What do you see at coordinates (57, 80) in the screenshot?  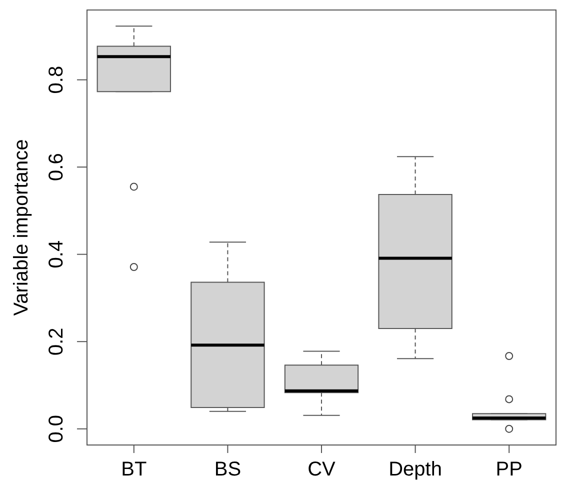 I see `y-tick-label: 0.8` at bounding box center [57, 80].